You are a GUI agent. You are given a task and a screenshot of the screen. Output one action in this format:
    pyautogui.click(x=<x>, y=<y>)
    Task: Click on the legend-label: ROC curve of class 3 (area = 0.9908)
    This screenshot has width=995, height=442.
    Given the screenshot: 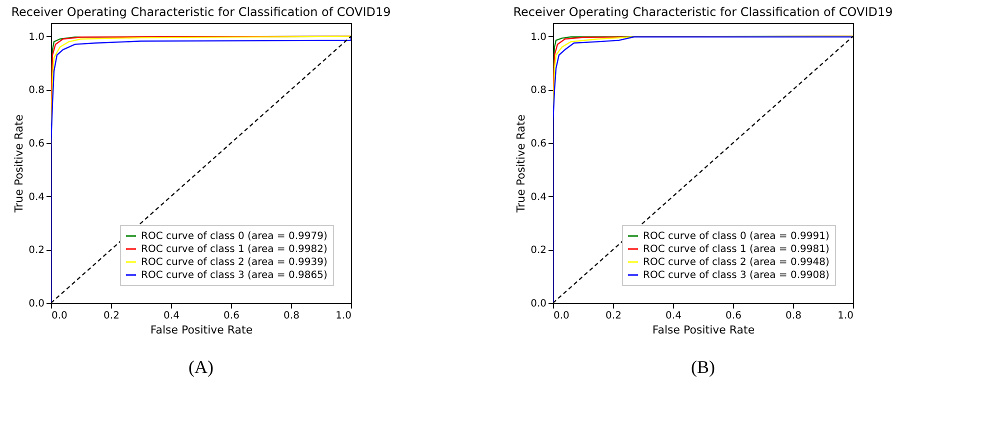 What is the action you would take?
    pyautogui.click(x=736, y=275)
    